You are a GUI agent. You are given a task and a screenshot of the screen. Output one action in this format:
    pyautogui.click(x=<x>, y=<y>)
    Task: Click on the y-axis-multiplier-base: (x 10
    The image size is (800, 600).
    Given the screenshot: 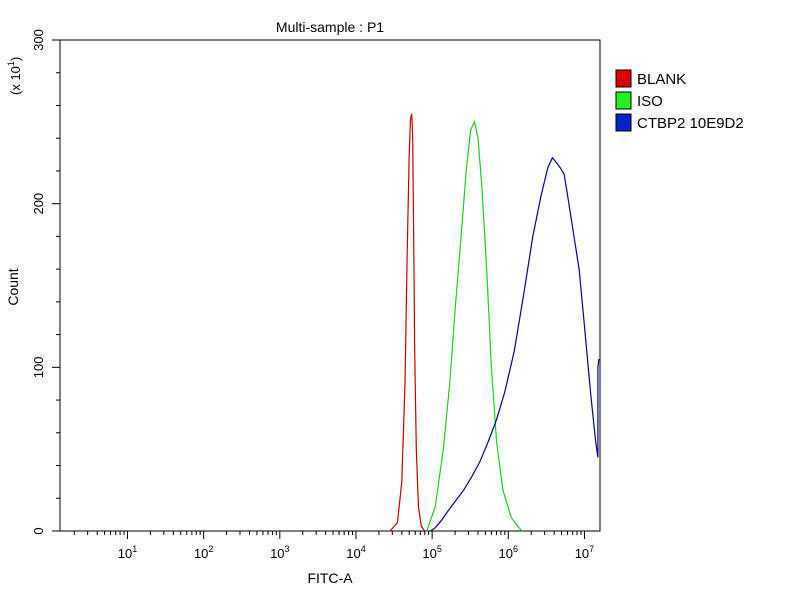 What is the action you would take?
    pyautogui.click(x=15, y=80)
    